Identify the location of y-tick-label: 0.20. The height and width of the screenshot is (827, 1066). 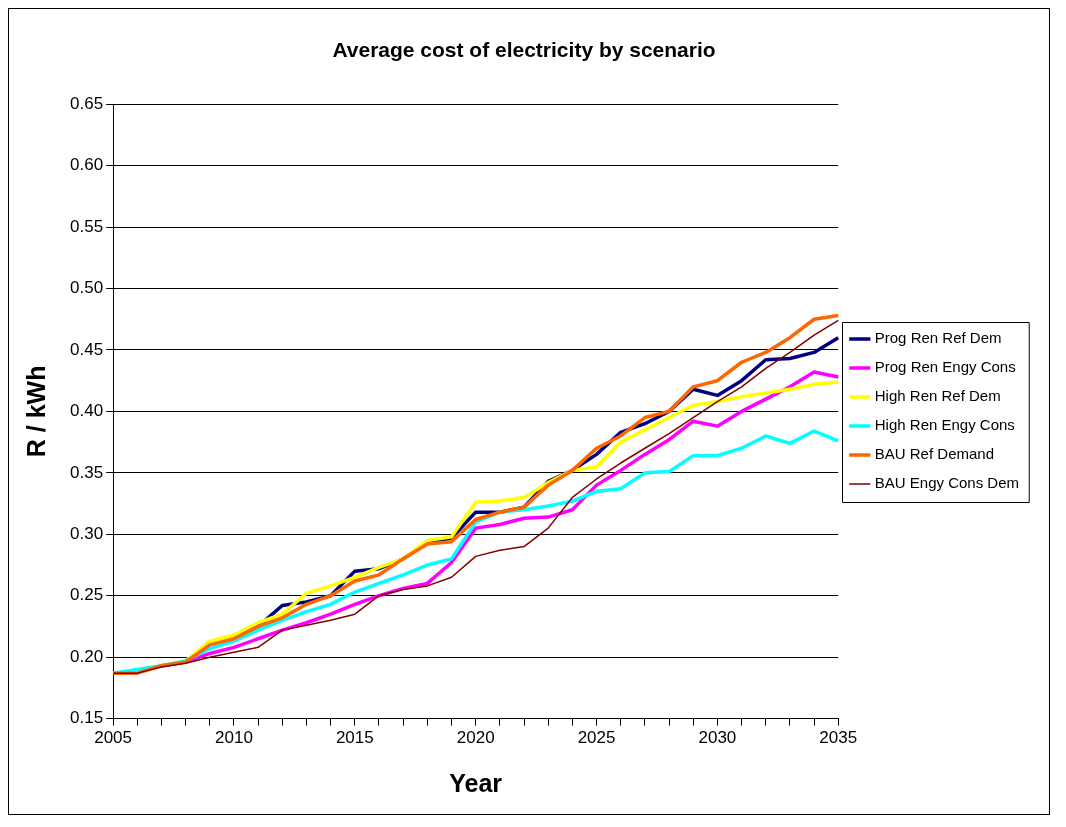
(86, 656).